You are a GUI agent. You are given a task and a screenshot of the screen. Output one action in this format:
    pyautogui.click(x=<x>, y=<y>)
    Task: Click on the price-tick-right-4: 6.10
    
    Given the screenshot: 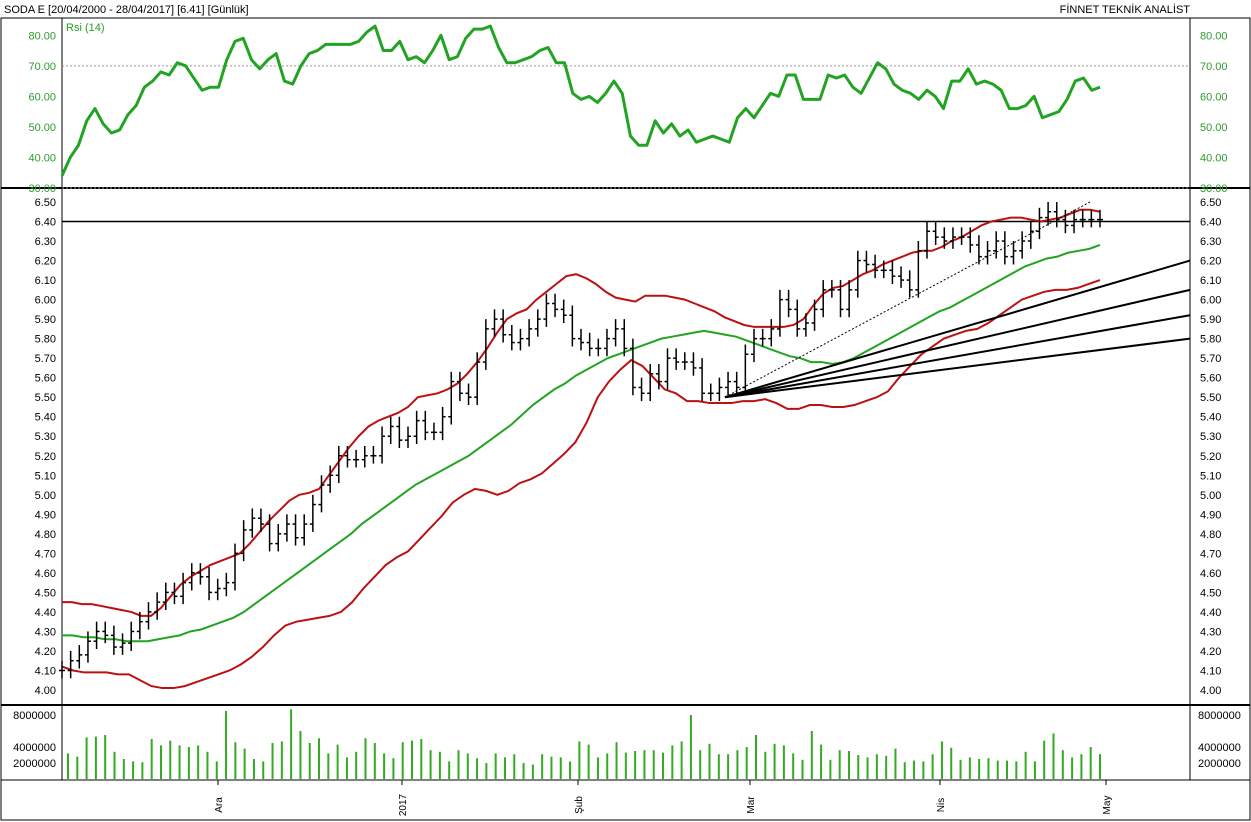 What is the action you would take?
    pyautogui.click(x=1210, y=281)
    